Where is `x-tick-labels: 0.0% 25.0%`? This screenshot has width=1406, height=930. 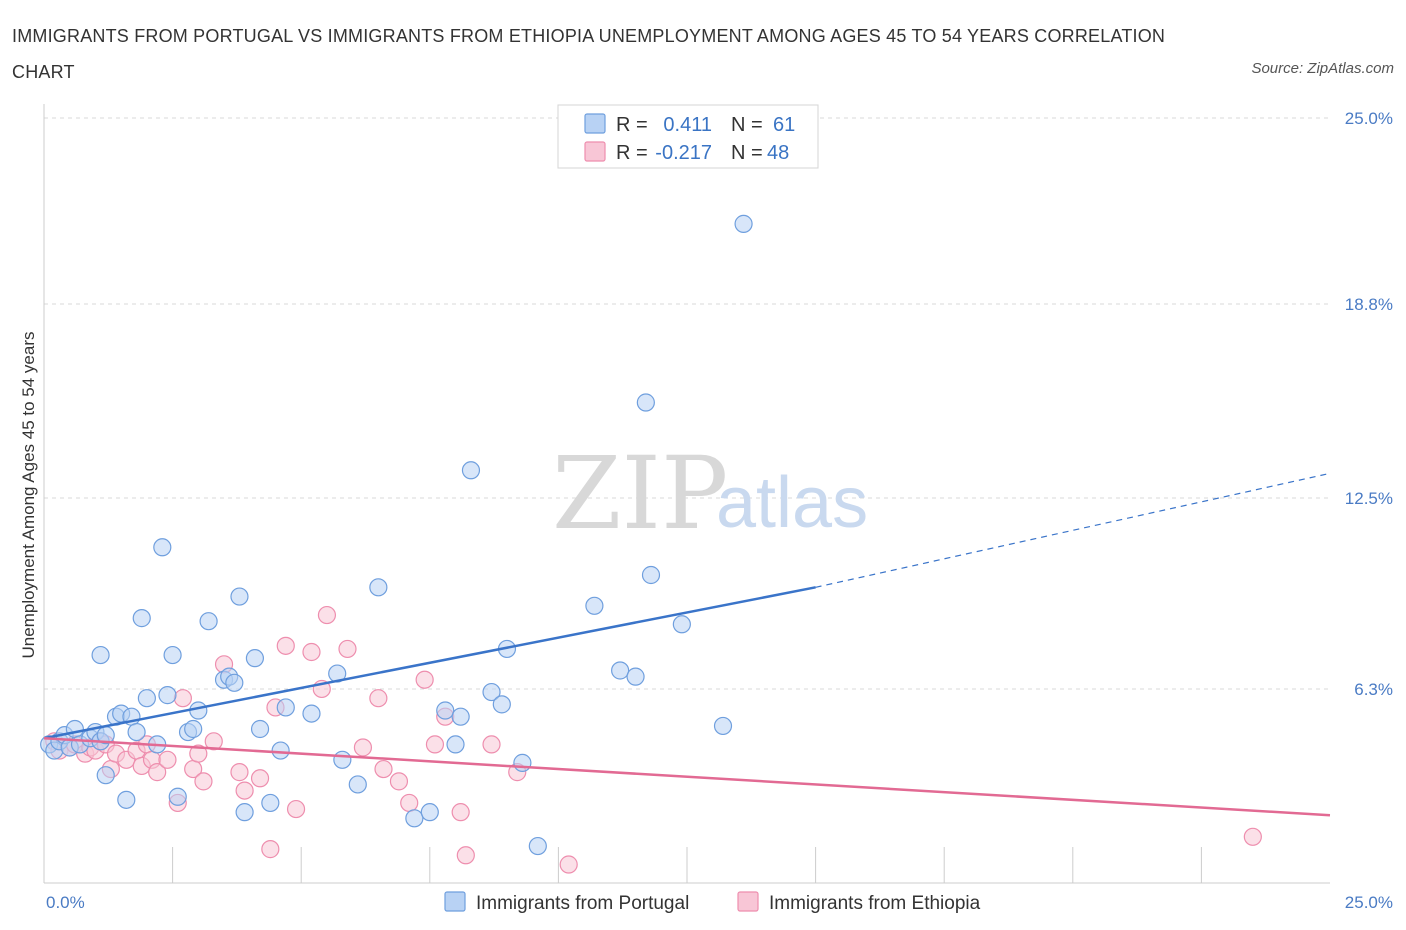
x-tick-labels: 0.0% 25.0% is located at coordinates (719, 902).